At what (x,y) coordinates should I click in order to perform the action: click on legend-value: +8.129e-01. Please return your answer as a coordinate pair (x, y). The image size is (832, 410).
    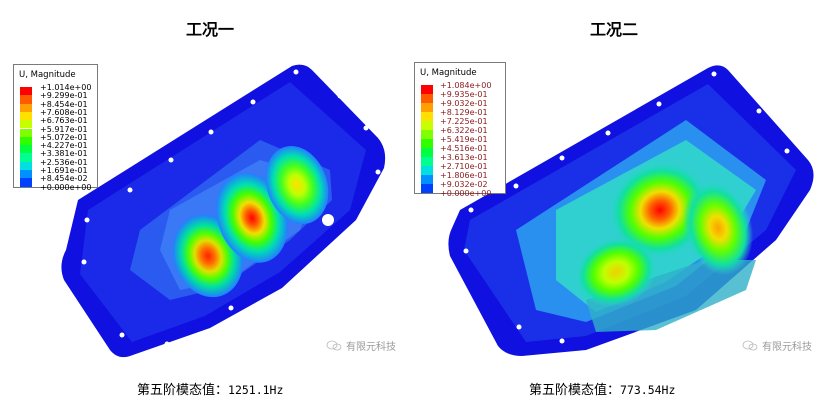
    Looking at the image, I should click on (464, 112).